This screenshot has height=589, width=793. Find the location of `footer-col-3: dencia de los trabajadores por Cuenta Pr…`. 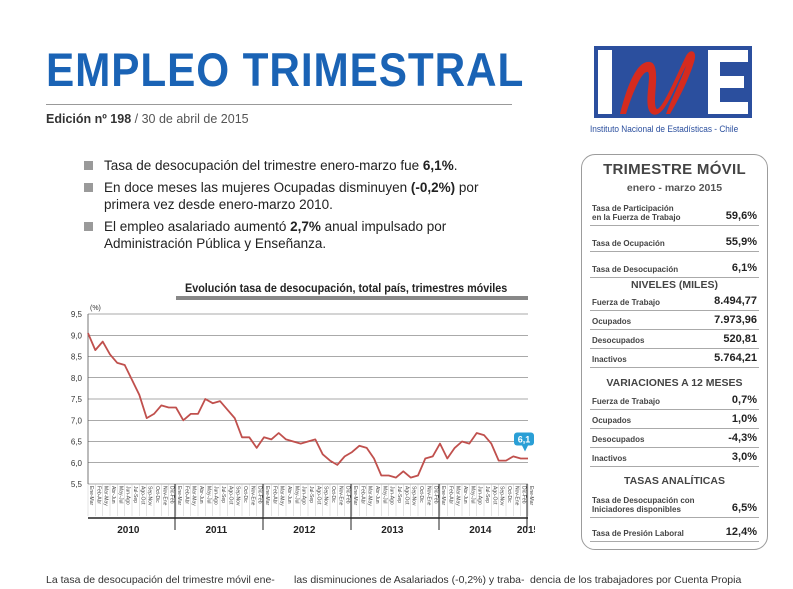

footer-col-3: dencia de los trabajadores por Cuenta Pr… is located at coordinates (636, 580).